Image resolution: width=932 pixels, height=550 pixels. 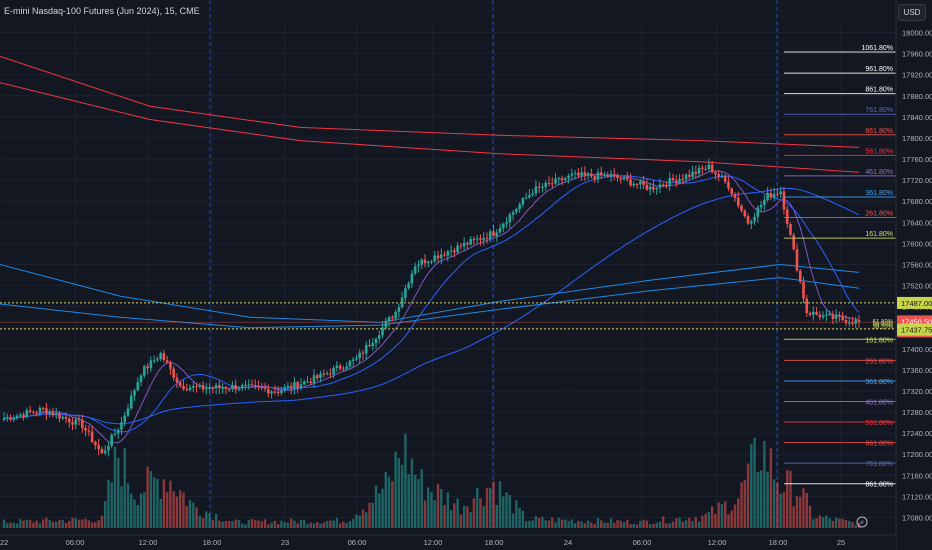 I want to click on fib-upper-label-8: 261.80%, so click(x=879, y=214).